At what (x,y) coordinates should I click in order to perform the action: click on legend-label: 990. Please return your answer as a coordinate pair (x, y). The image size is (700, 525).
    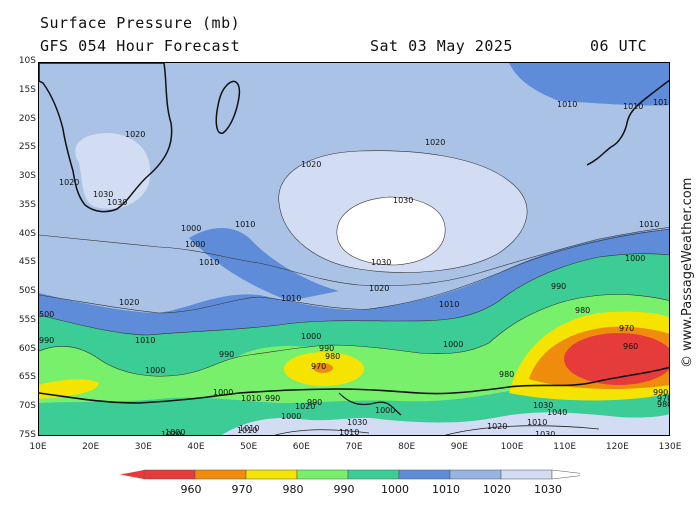
    Looking at the image, I should click on (344, 489).